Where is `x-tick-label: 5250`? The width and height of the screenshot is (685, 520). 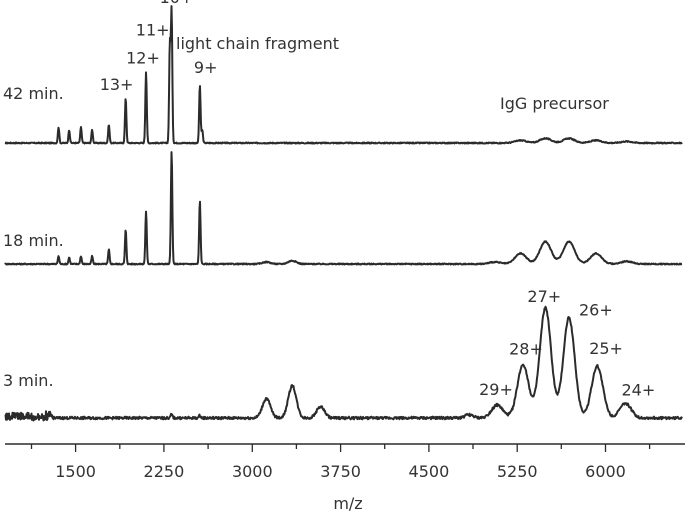
x-tick-label: 5250 is located at coordinates (517, 471).